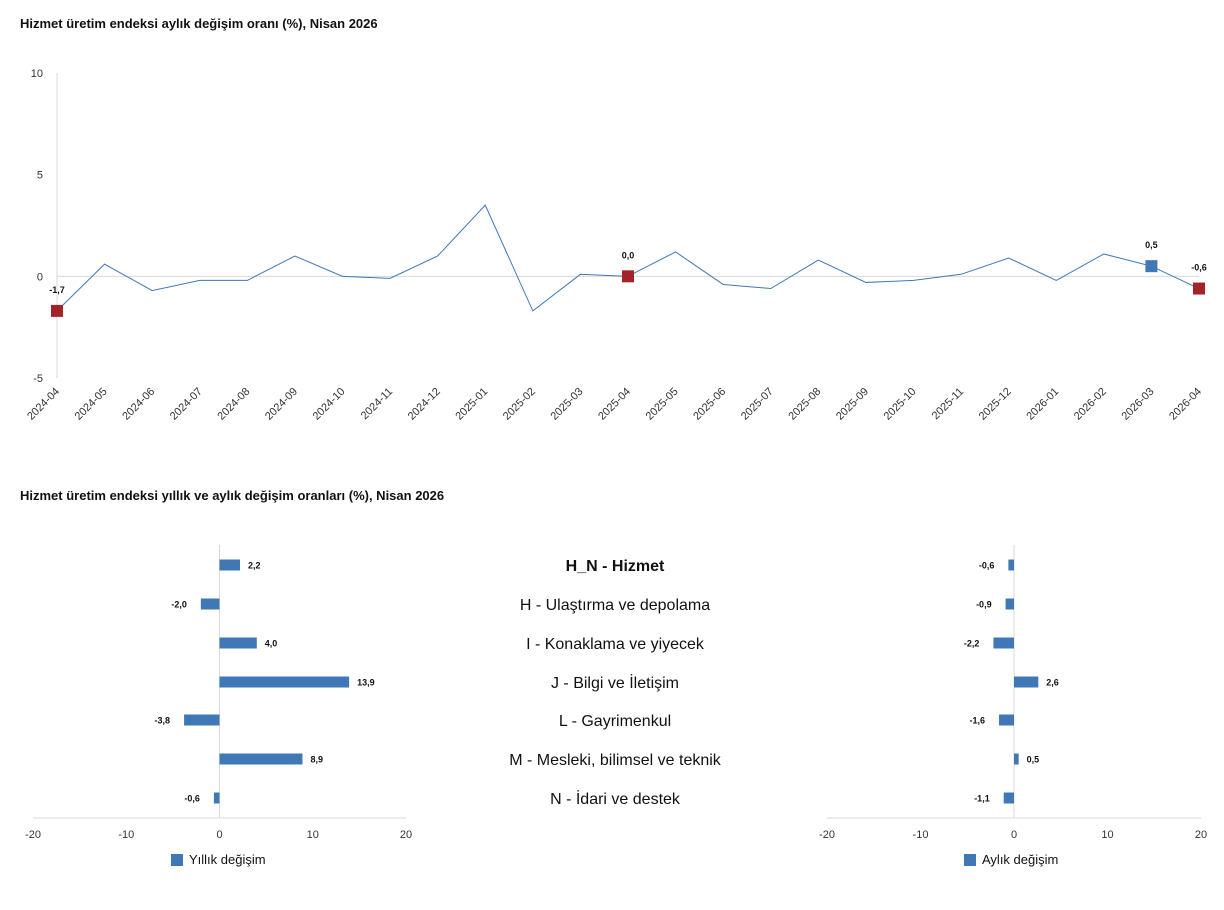  I want to click on line-x-tick-label: 2026-03, so click(1138, 404).